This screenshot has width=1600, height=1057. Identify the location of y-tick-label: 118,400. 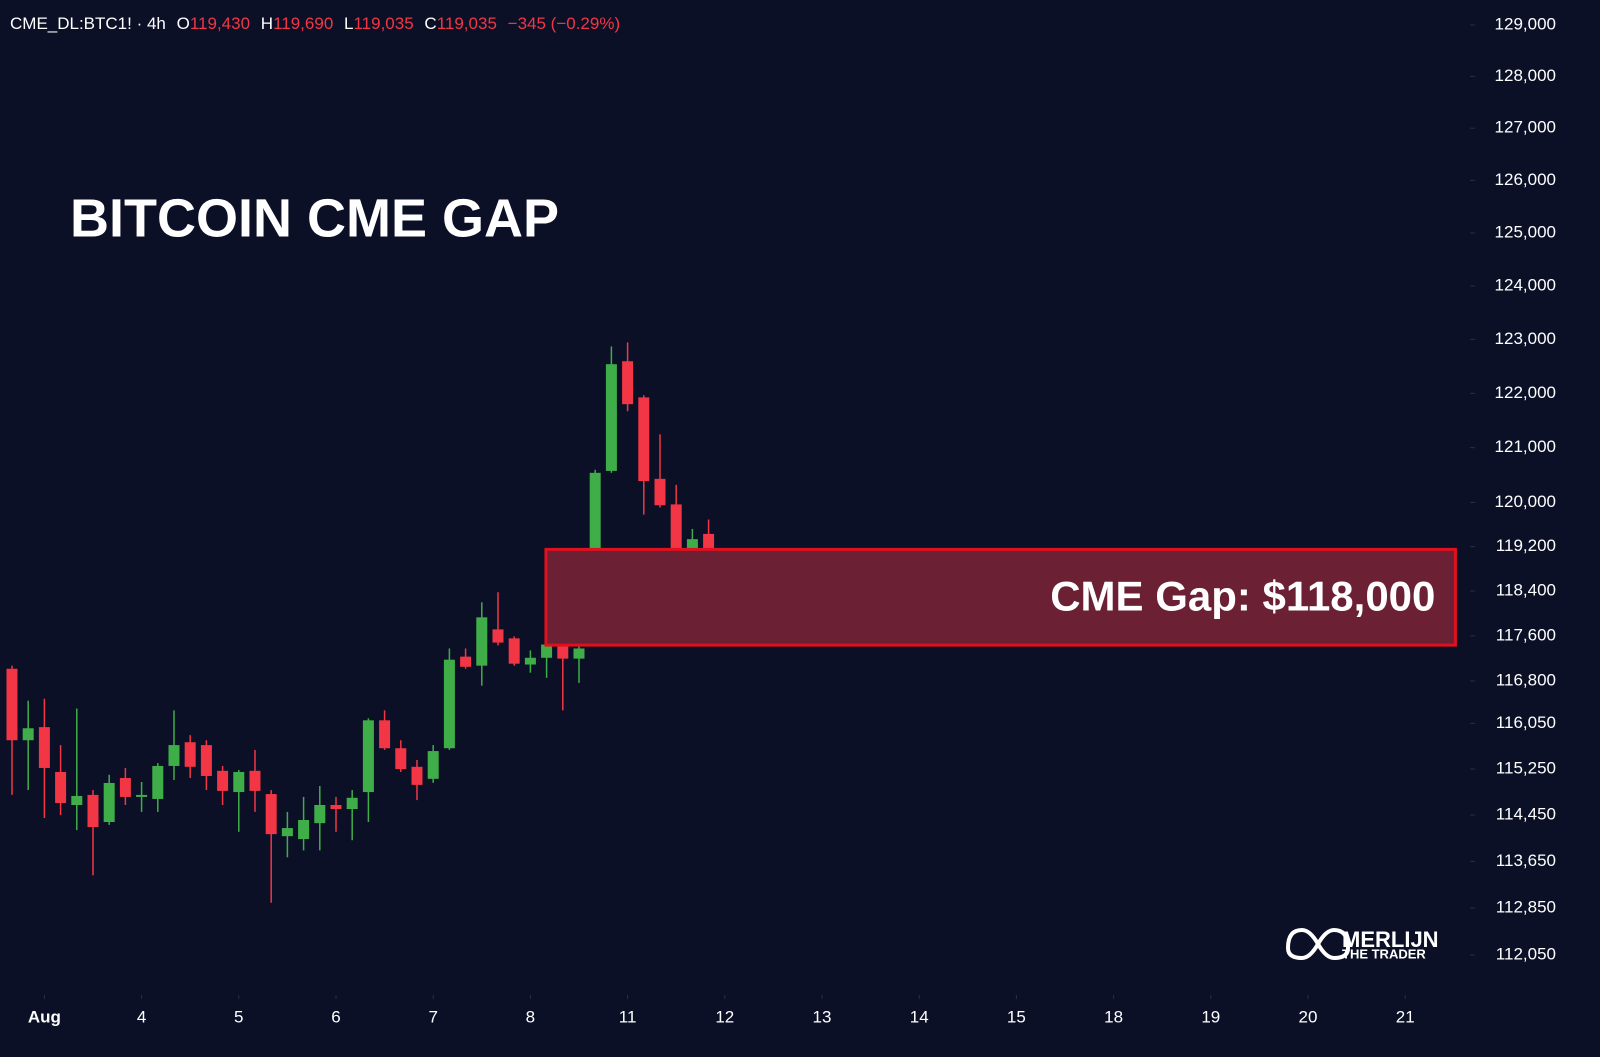
(1526, 590).